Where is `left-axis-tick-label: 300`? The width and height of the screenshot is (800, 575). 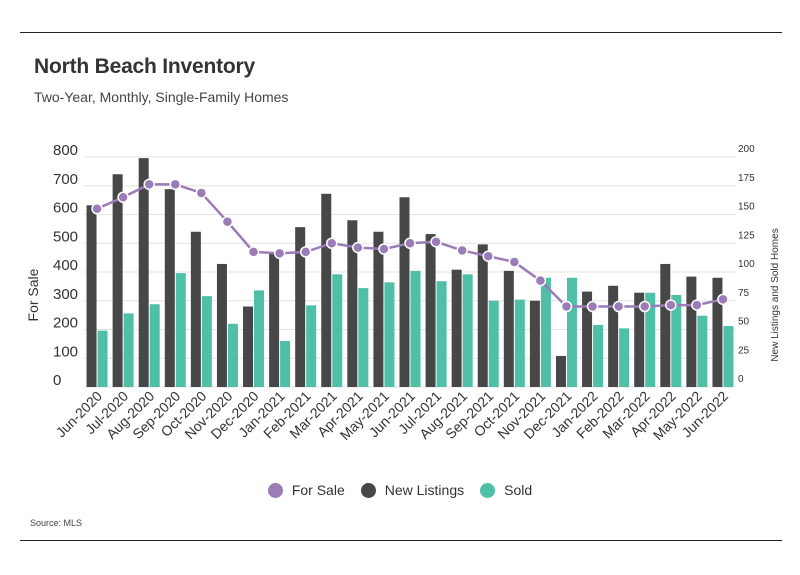
left-axis-tick-label: 300 is located at coordinates (65, 294).